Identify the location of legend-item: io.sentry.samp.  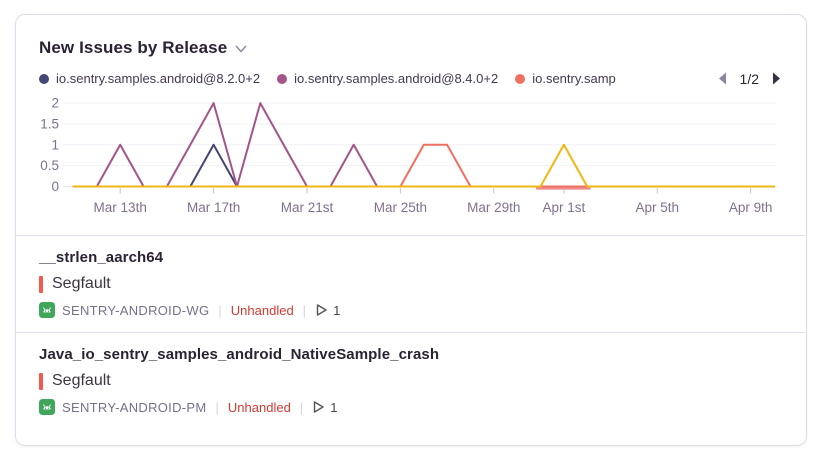
(565, 78).